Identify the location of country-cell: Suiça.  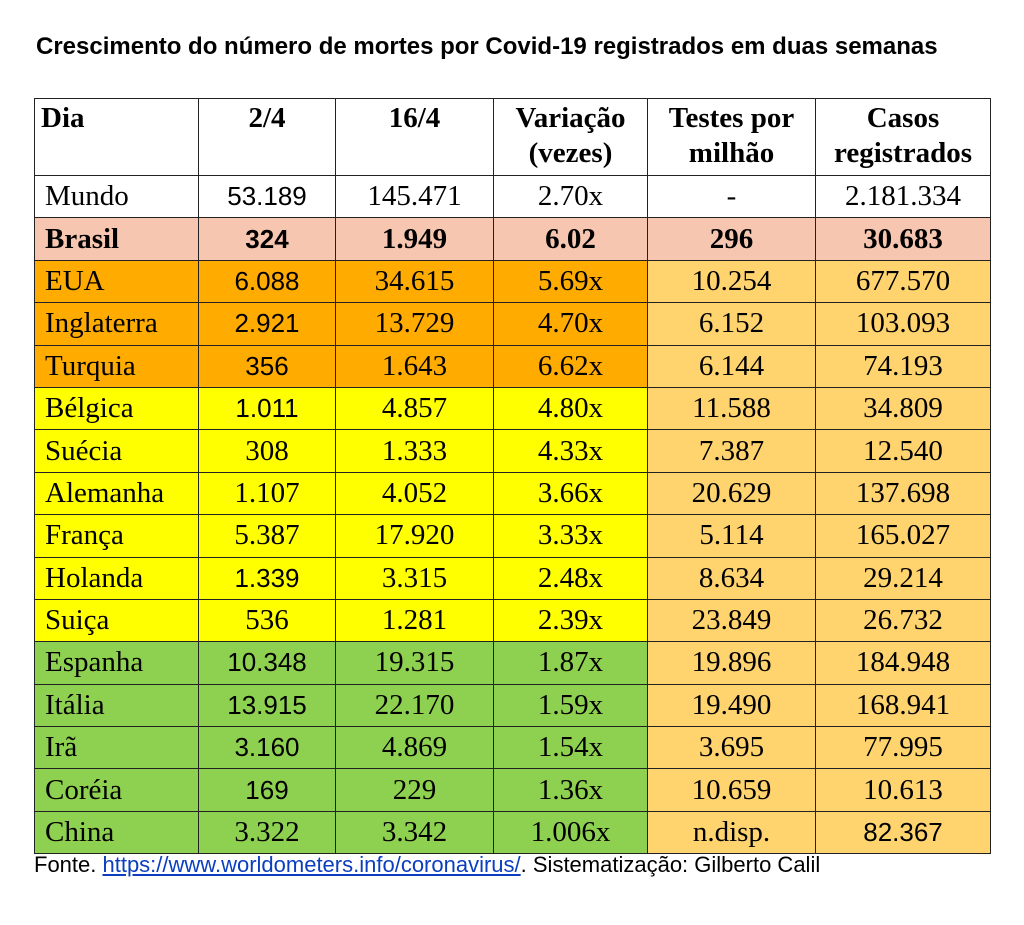
(116, 620).